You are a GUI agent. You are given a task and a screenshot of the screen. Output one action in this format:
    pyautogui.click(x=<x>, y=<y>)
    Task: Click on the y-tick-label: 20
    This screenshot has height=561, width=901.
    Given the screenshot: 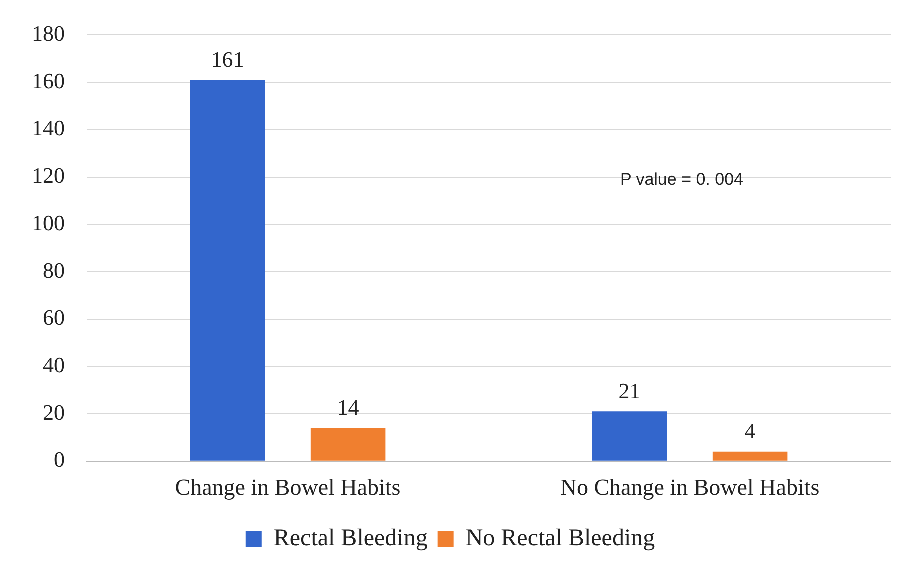 What is the action you would take?
    pyautogui.click(x=54, y=412)
    